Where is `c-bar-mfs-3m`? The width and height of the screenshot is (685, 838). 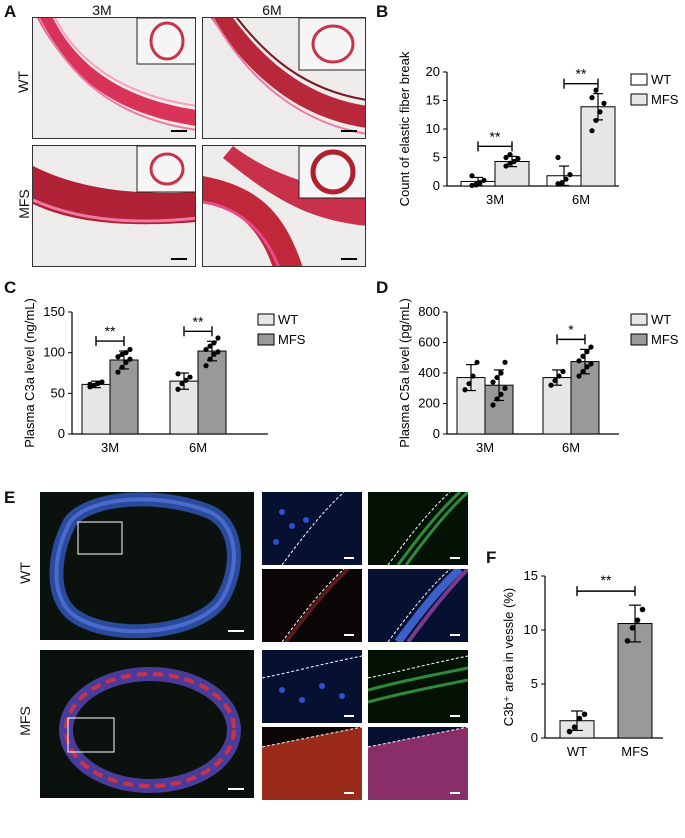 c-bar-mfs-3m is located at coordinates (124, 397).